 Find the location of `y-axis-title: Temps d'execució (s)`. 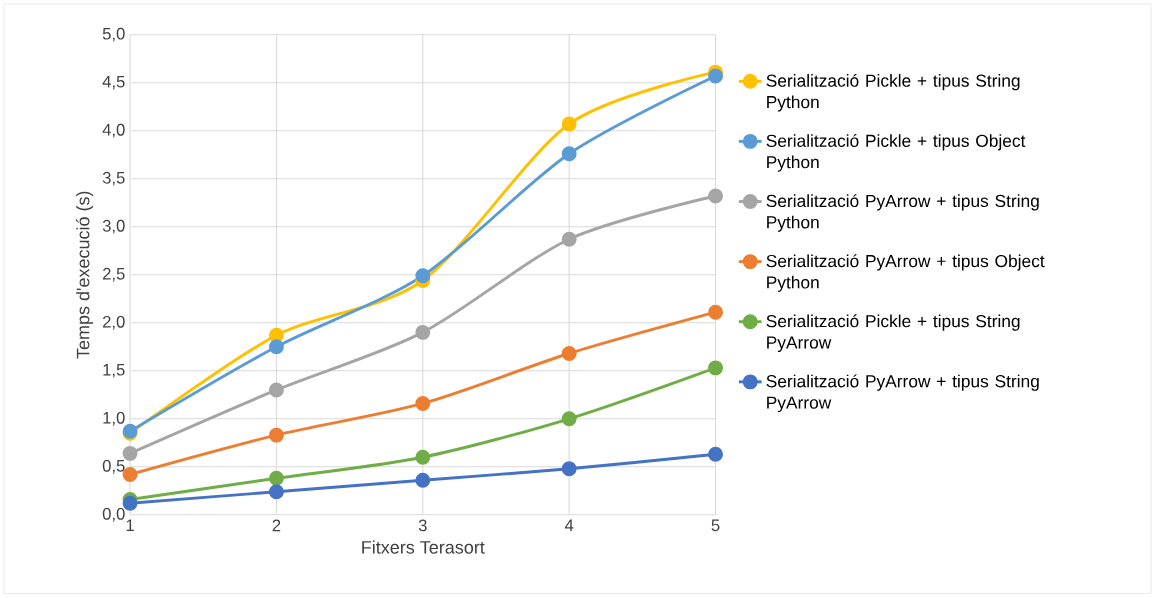

y-axis-title: Temps d'execució (s) is located at coordinates (85, 275).